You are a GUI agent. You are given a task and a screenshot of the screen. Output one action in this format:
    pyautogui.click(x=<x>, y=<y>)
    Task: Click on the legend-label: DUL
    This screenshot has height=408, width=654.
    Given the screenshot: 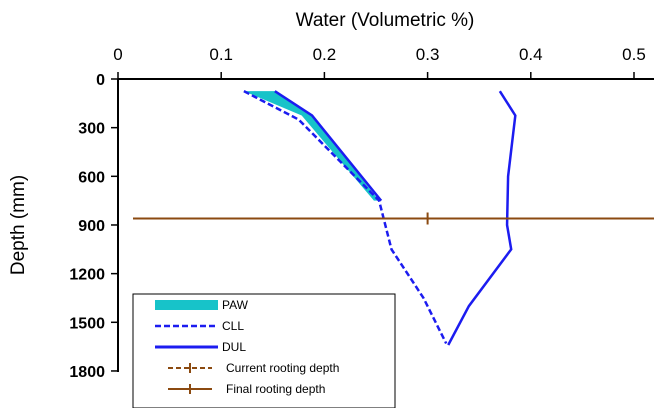 What is the action you would take?
    pyautogui.click(x=234, y=347)
    